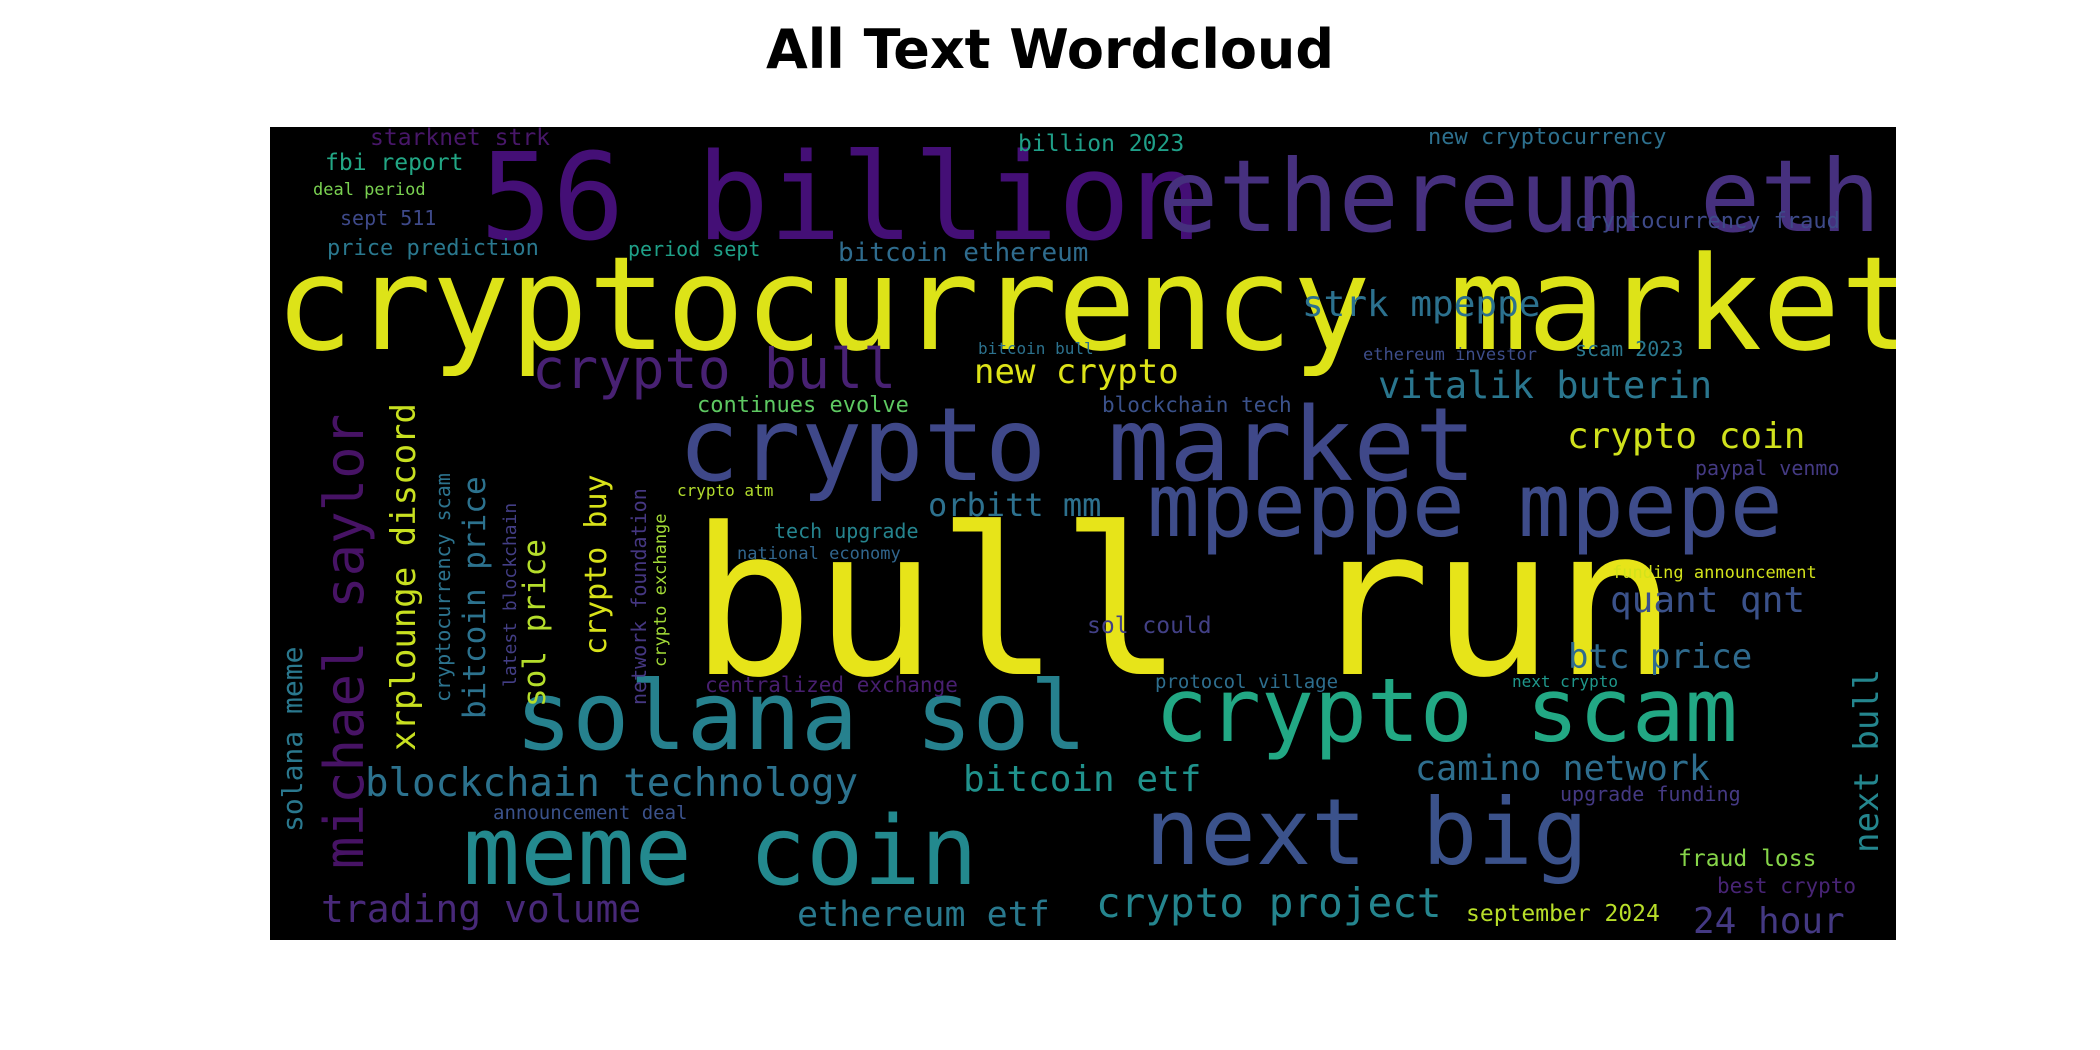  What do you see at coordinates (803, 405) in the screenshot?
I see `word: continues evolve` at bounding box center [803, 405].